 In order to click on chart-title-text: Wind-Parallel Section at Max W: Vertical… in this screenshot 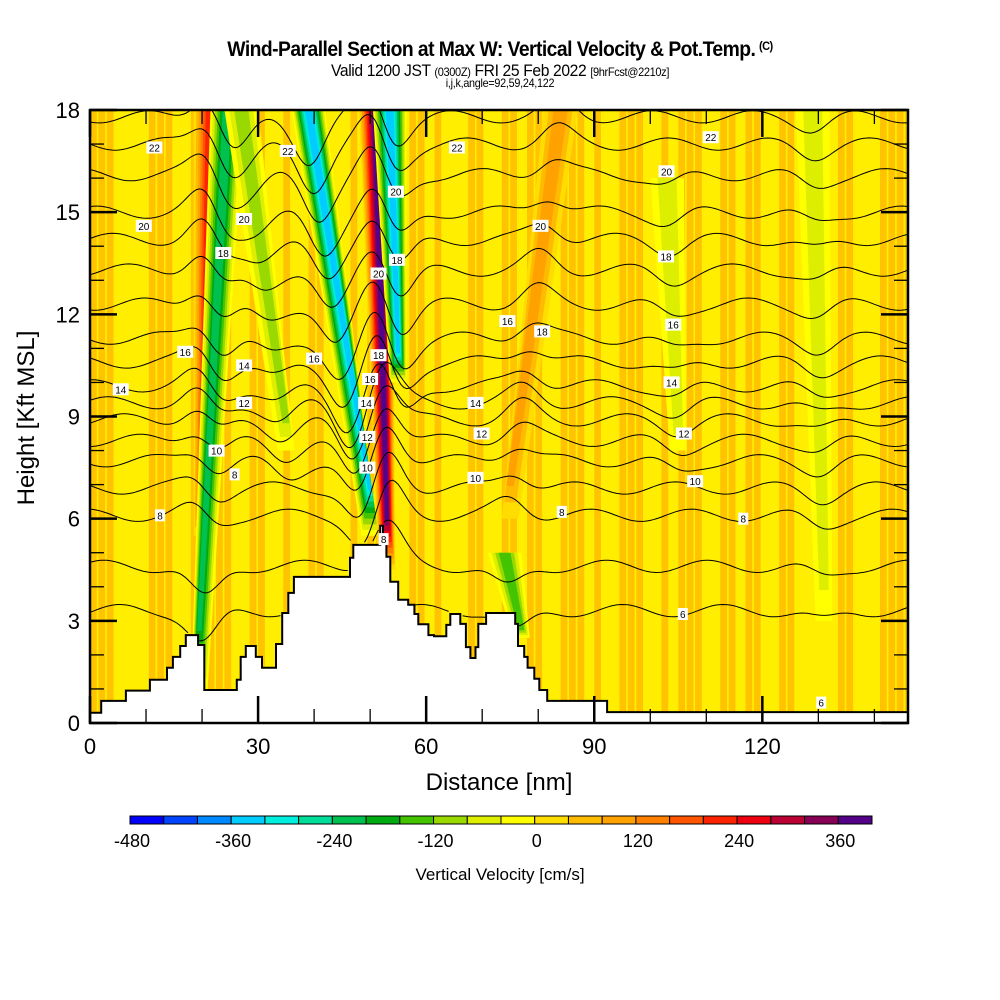, I will do `click(491, 49)`.